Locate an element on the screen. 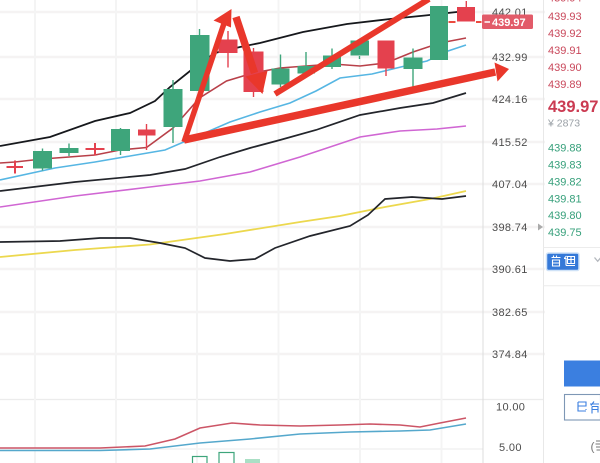 This screenshot has width=600, height=463. svg-text: 424.16 is located at coordinates (510, 100).